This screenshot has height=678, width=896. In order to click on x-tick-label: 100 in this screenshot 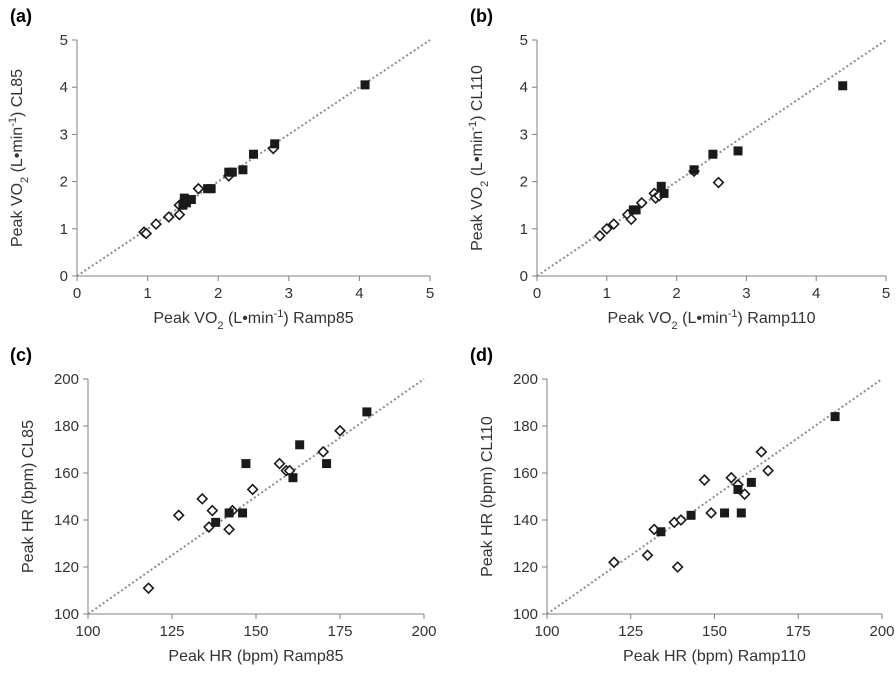, I will do `click(87, 631)`.